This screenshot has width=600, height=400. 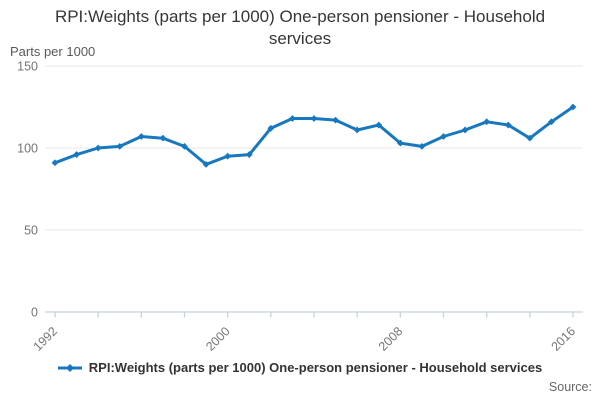 What do you see at coordinates (34, 313) in the screenshot?
I see `y-tick-label: 0` at bounding box center [34, 313].